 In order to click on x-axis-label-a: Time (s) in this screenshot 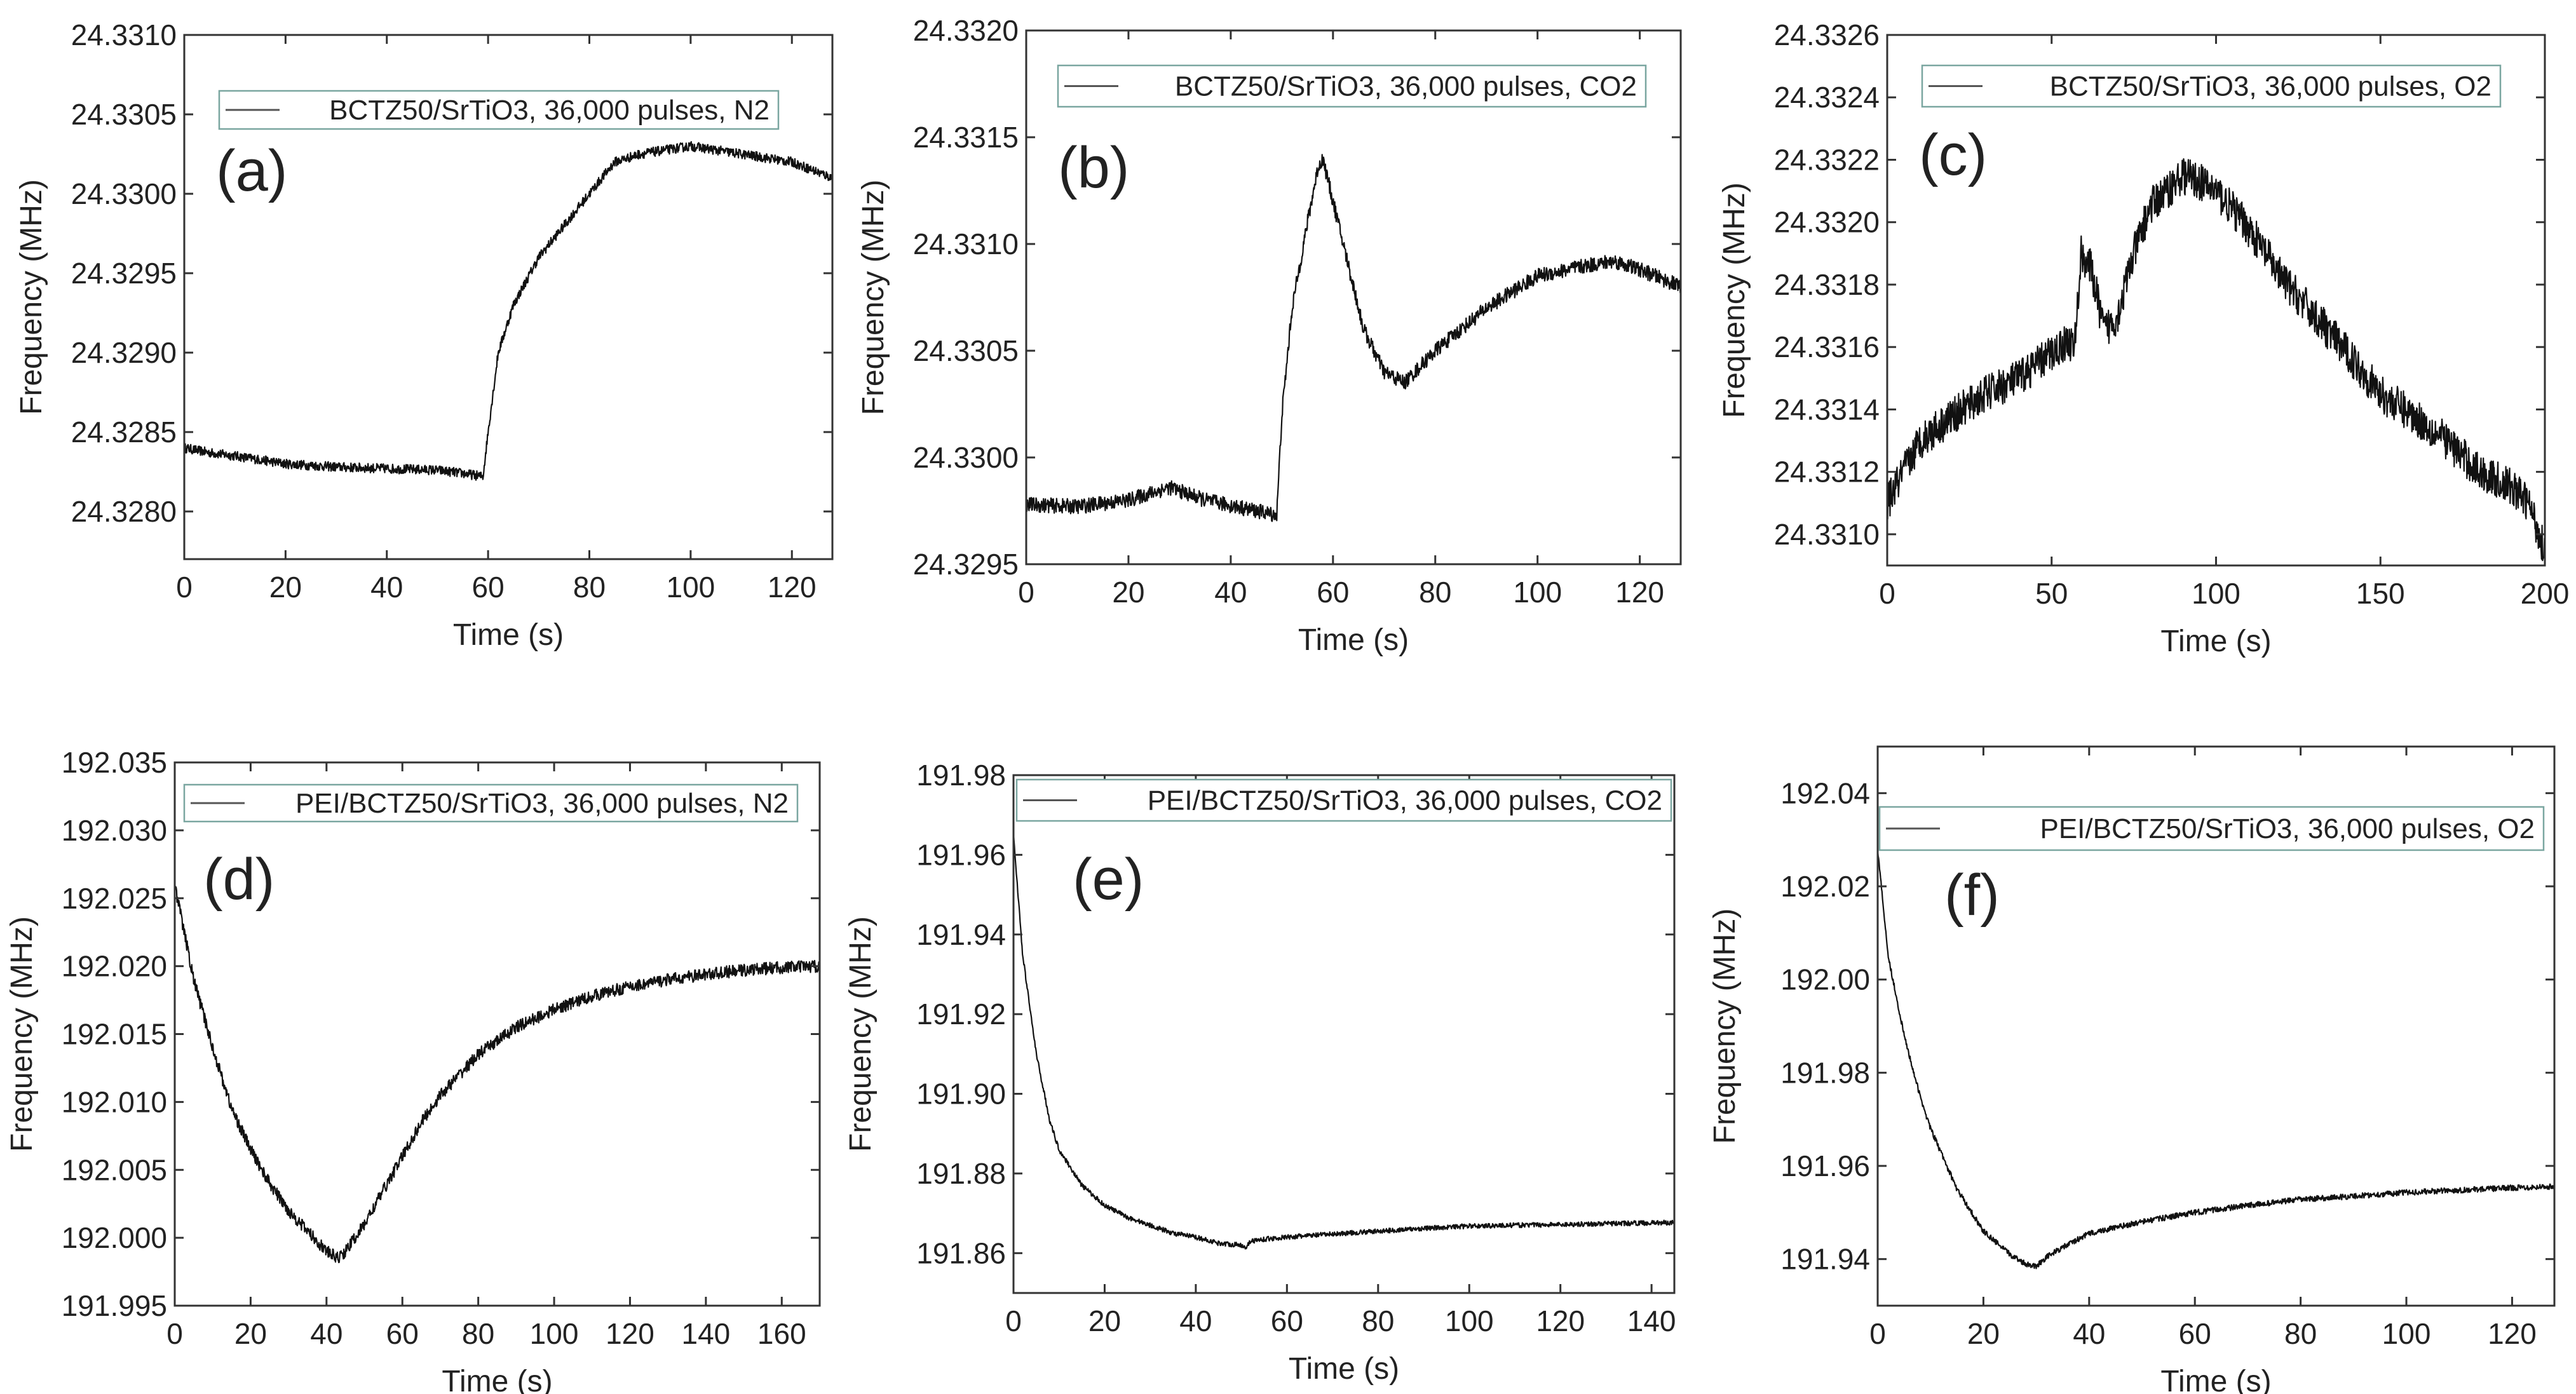, I will do `click(509, 635)`.